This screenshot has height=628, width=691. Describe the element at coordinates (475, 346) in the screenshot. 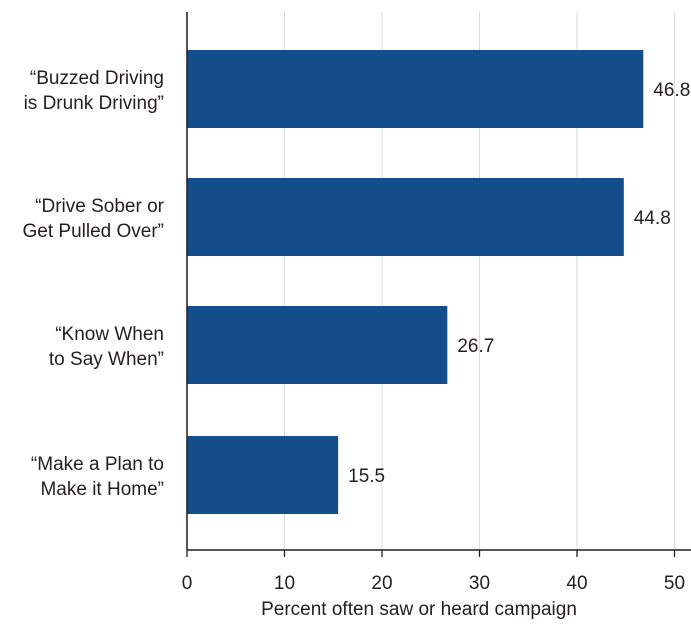

I see `bar-value-label: 26.7` at that location.